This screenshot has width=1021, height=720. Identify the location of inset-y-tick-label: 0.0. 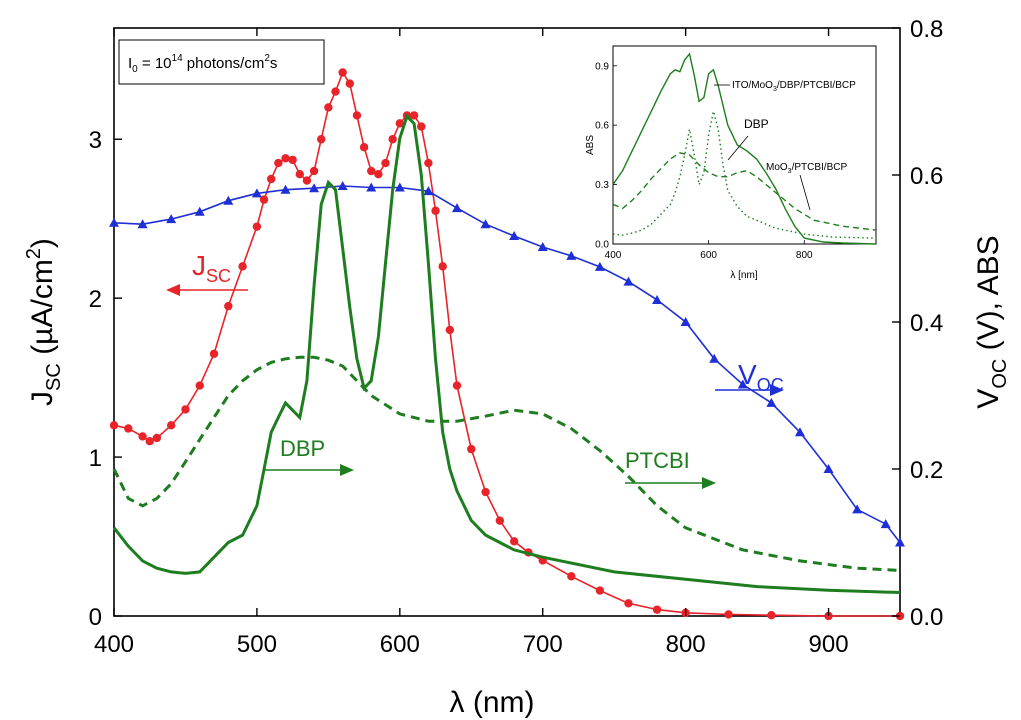
(602, 245).